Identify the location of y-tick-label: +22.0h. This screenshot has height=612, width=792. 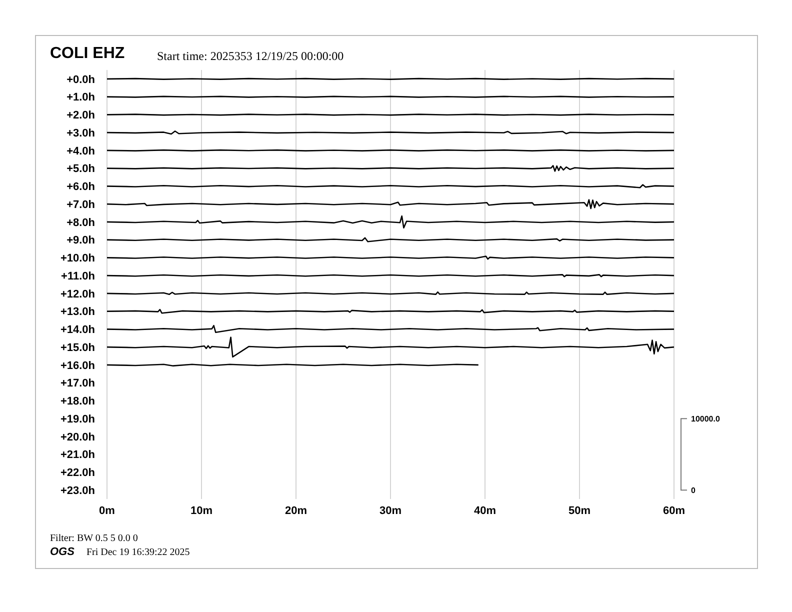
(78, 473).